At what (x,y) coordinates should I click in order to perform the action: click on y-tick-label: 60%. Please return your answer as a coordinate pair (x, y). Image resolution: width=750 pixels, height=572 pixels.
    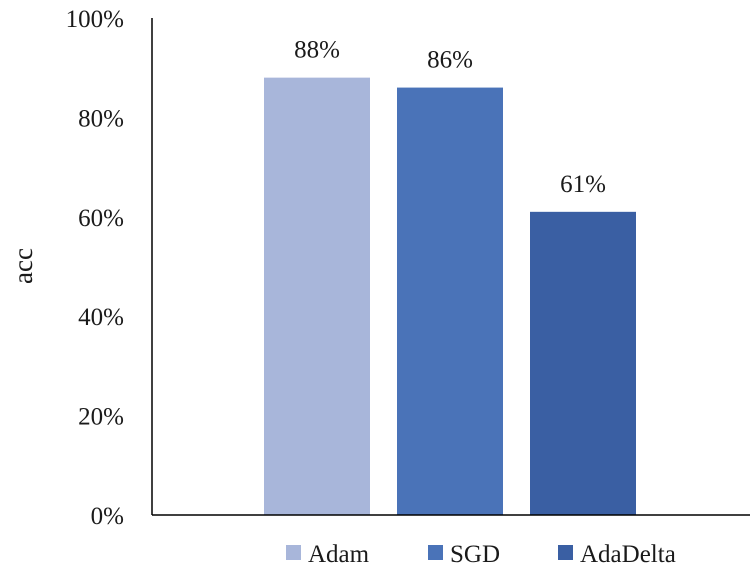
    Looking at the image, I should click on (101, 218).